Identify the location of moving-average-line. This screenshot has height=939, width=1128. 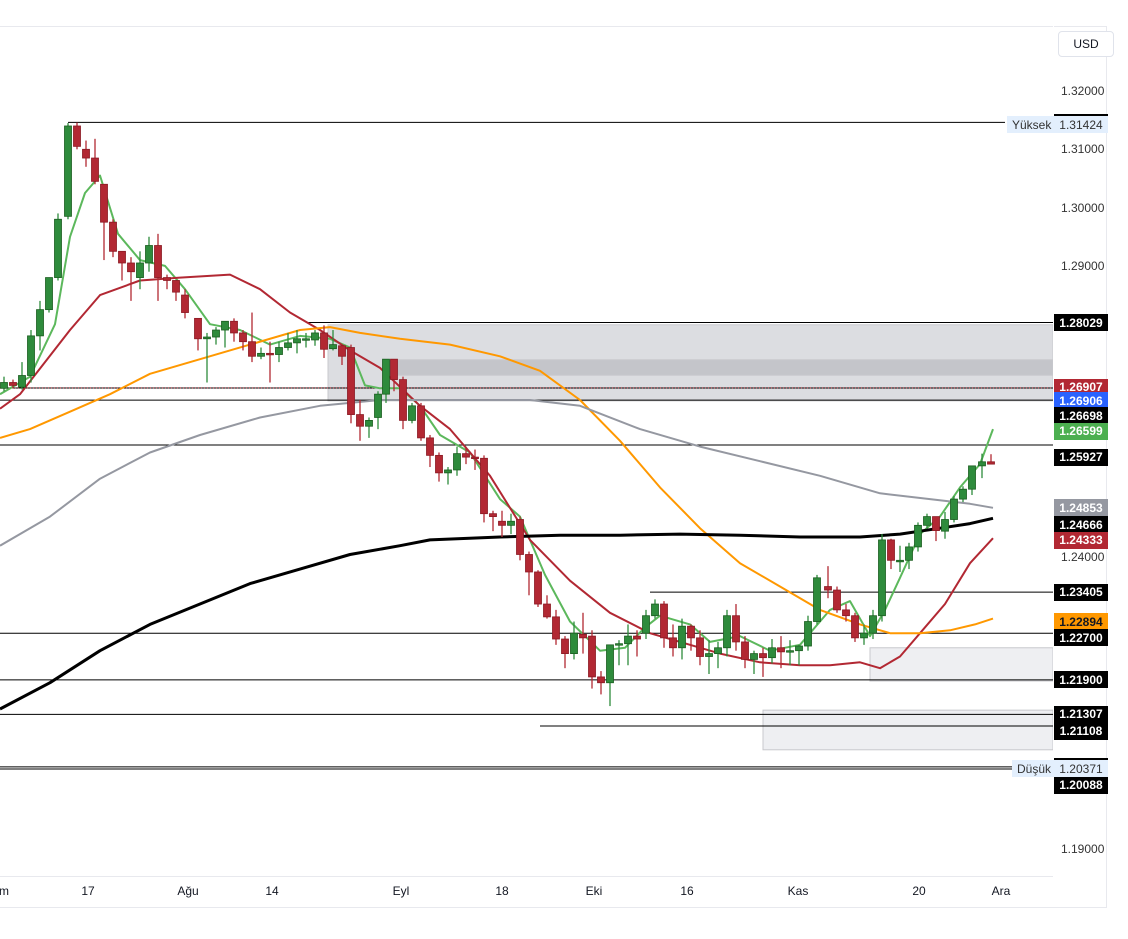
(497, 473).